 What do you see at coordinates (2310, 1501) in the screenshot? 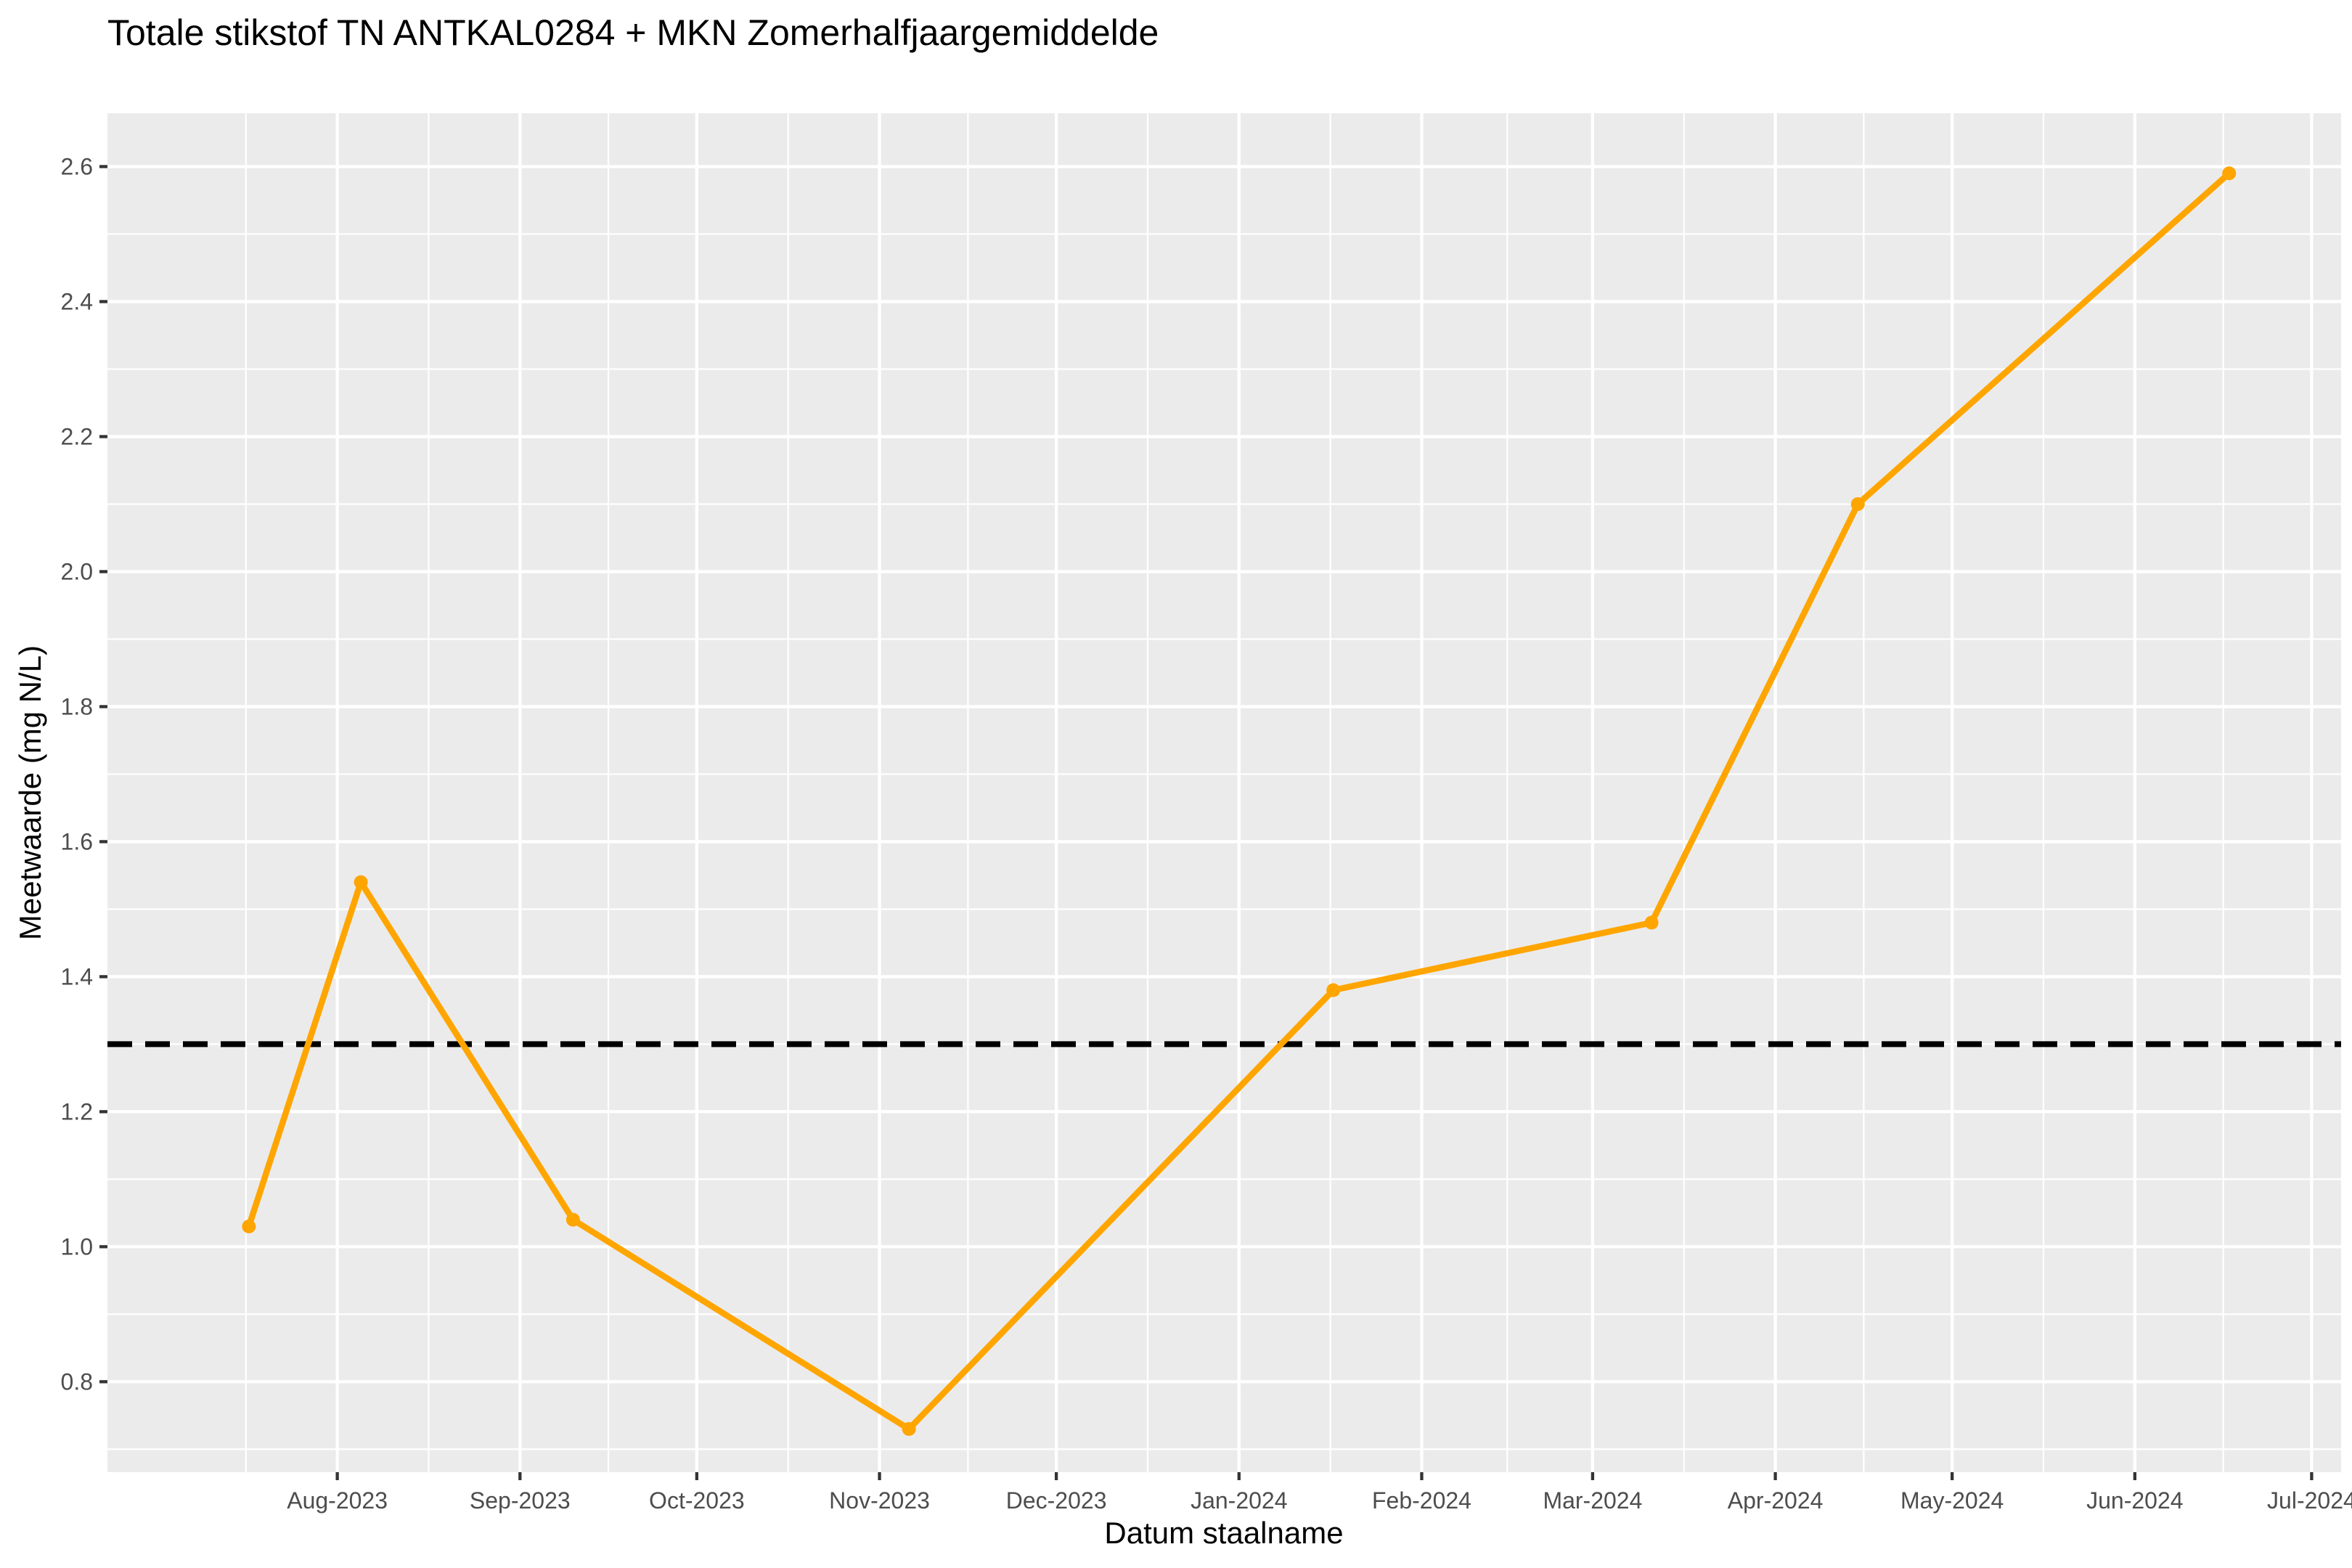
I see `x-tick-label: Jul-2024` at bounding box center [2310, 1501].